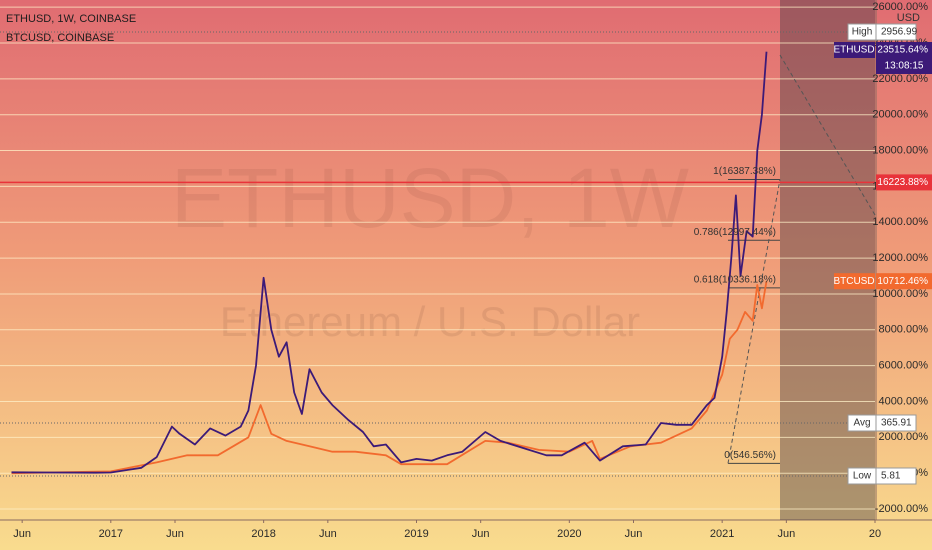 This screenshot has width=932, height=550. What do you see at coordinates (901, 509) in the screenshot?
I see `y-tick-label: -2000.00%` at bounding box center [901, 509].